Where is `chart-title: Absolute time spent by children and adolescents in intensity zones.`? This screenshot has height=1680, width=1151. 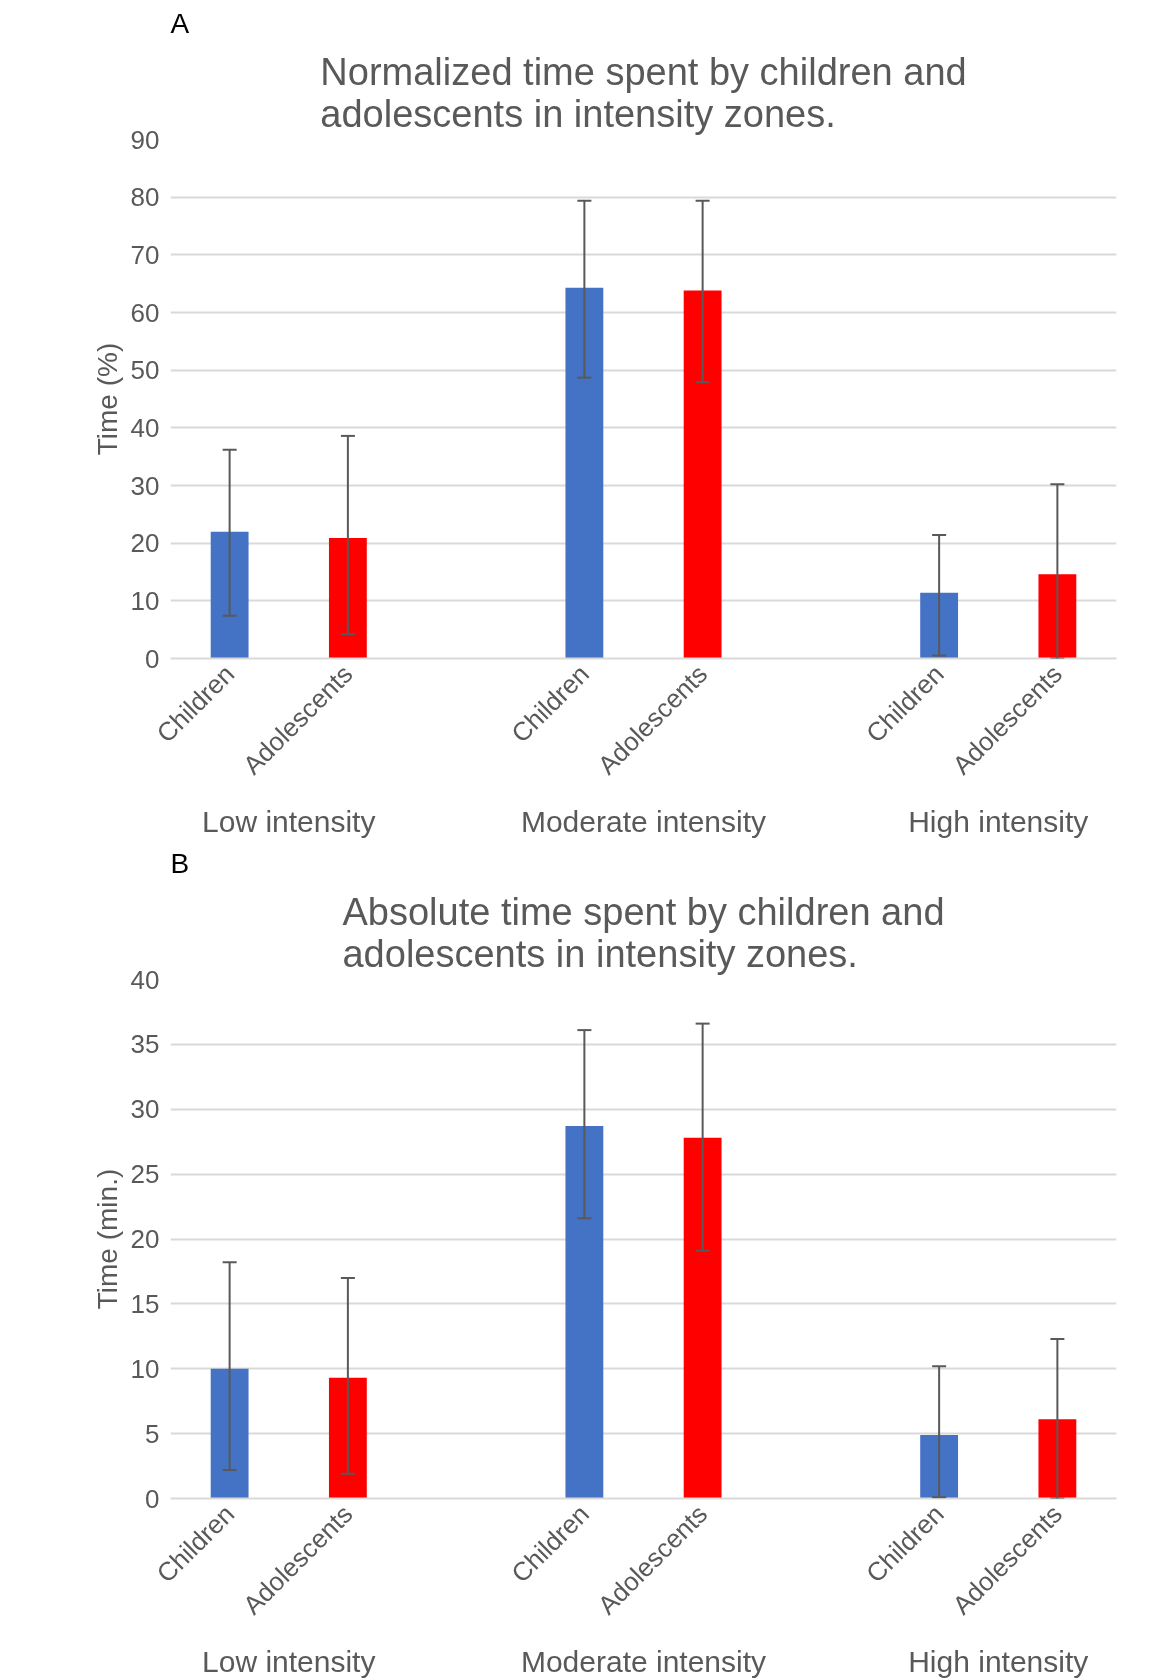 chart-title: Absolute time spent by children and adolescents in intensity zones. is located at coordinates (643, 932).